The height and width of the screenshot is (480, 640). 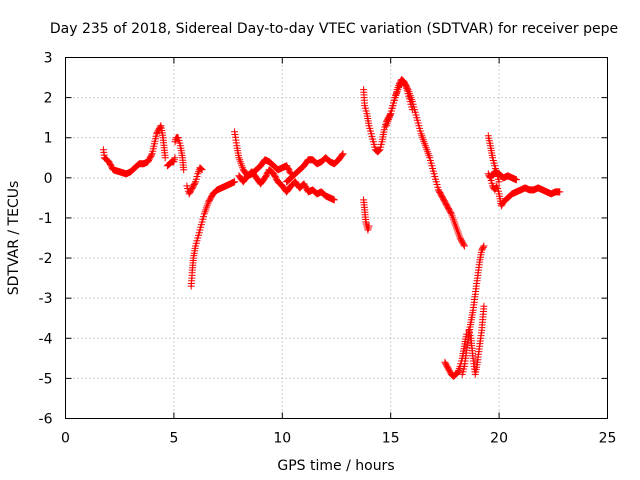 What do you see at coordinates (46, 239) in the screenshot?
I see `y-tick-labels: -6 -5 -4 -3 -2 -1 0 1 2 3` at bounding box center [46, 239].